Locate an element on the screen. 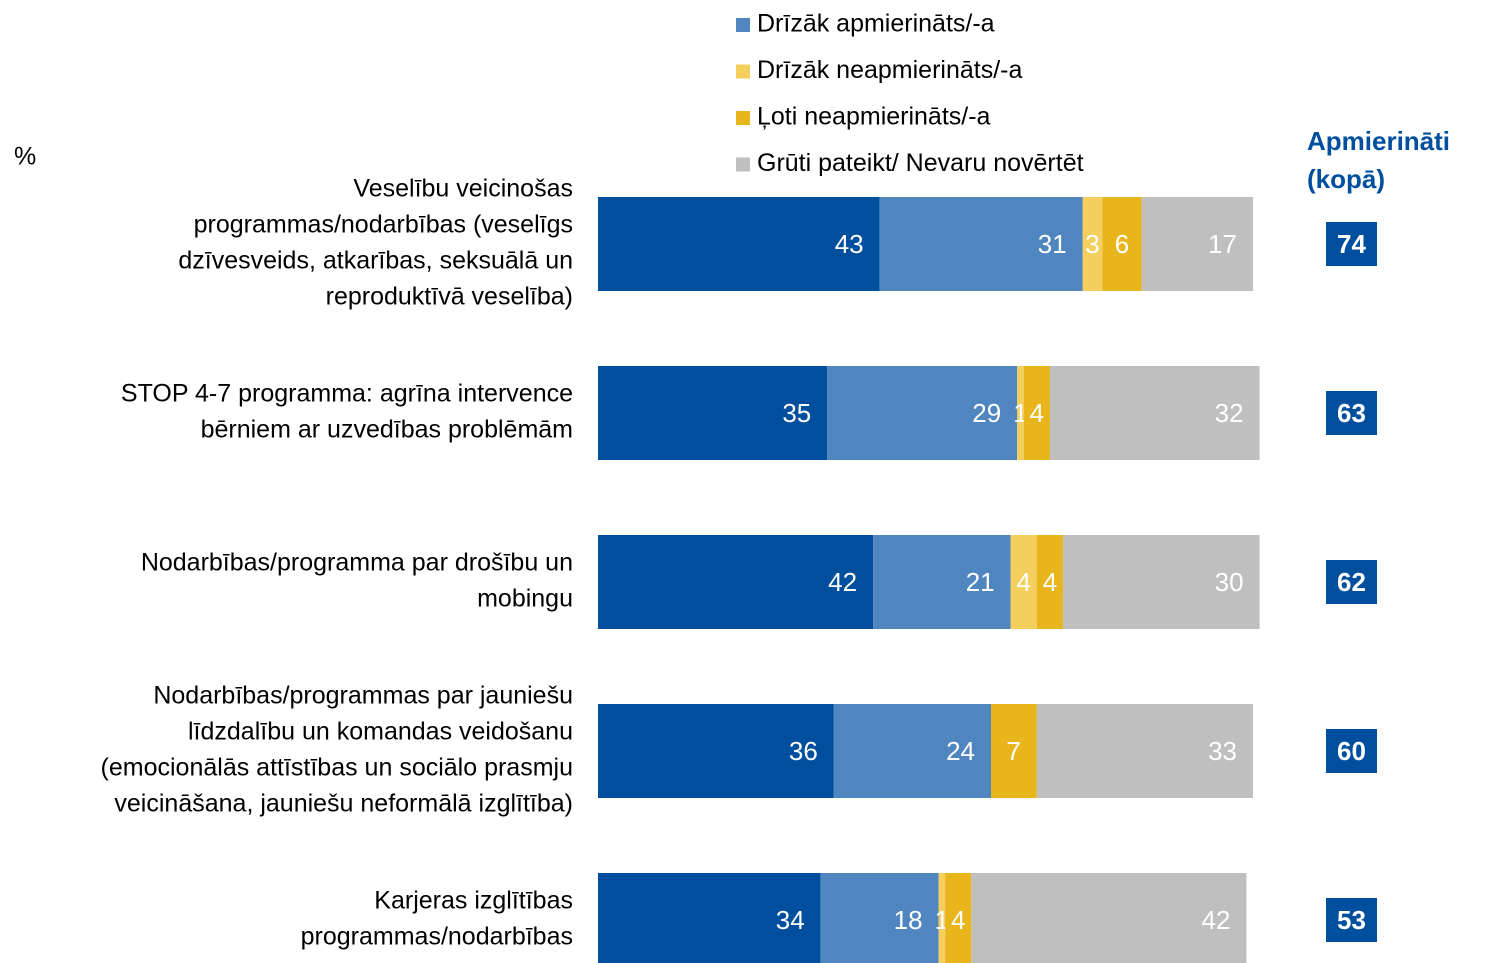 The image size is (1489, 963). category-label: dzīvesveids, atkarības, seksuālā un is located at coordinates (375, 261).